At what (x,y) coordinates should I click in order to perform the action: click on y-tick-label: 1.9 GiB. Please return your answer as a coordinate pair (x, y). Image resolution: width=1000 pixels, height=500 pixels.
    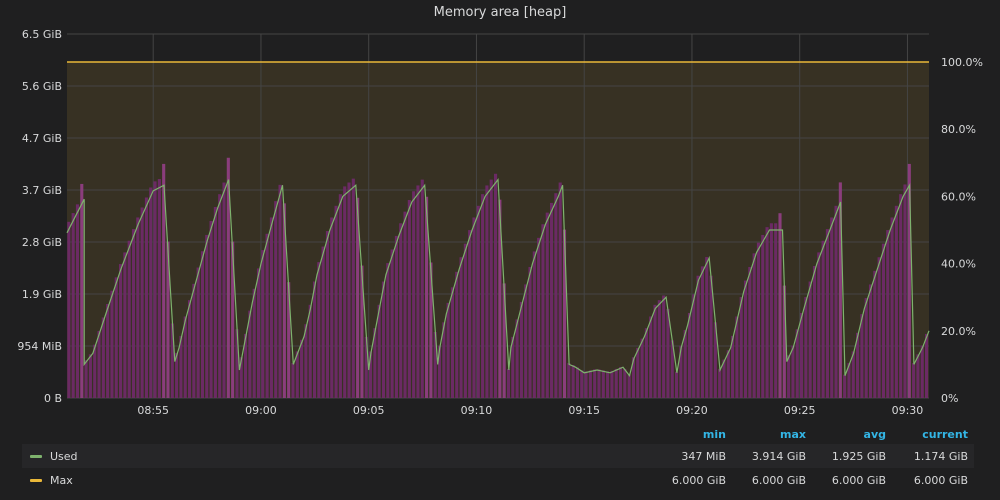
    Looking at the image, I should click on (42, 294).